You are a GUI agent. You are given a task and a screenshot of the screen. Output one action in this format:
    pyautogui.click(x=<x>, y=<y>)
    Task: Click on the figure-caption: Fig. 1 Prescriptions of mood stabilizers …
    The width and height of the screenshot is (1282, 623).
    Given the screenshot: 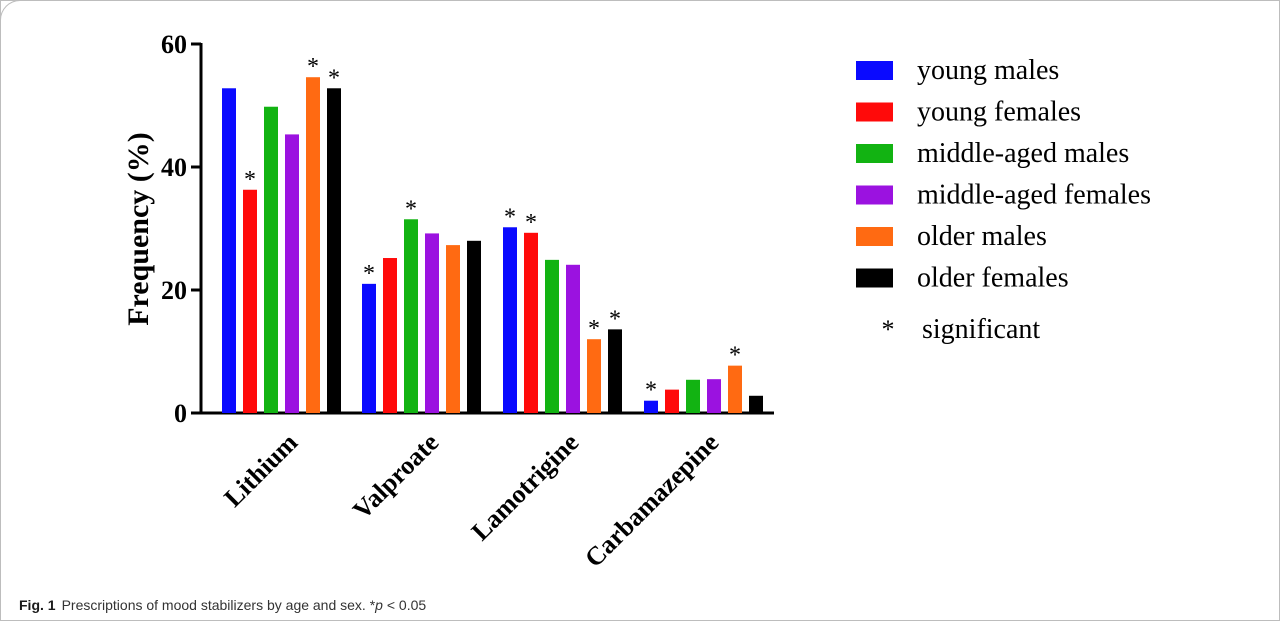 What is the action you would take?
    pyautogui.click(x=222, y=605)
    